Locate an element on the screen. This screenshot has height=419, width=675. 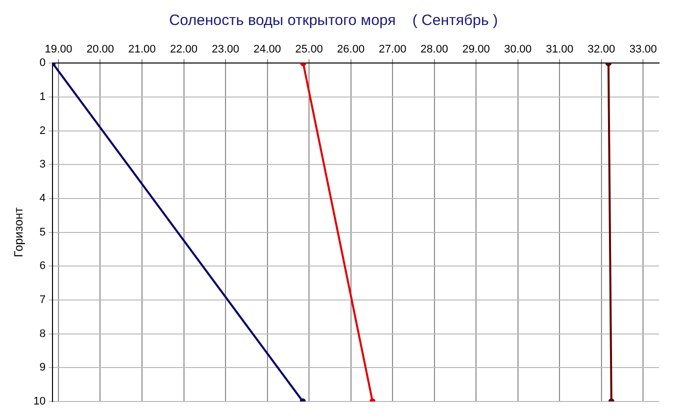
x-tick-label: 21.00 is located at coordinates (142, 50).